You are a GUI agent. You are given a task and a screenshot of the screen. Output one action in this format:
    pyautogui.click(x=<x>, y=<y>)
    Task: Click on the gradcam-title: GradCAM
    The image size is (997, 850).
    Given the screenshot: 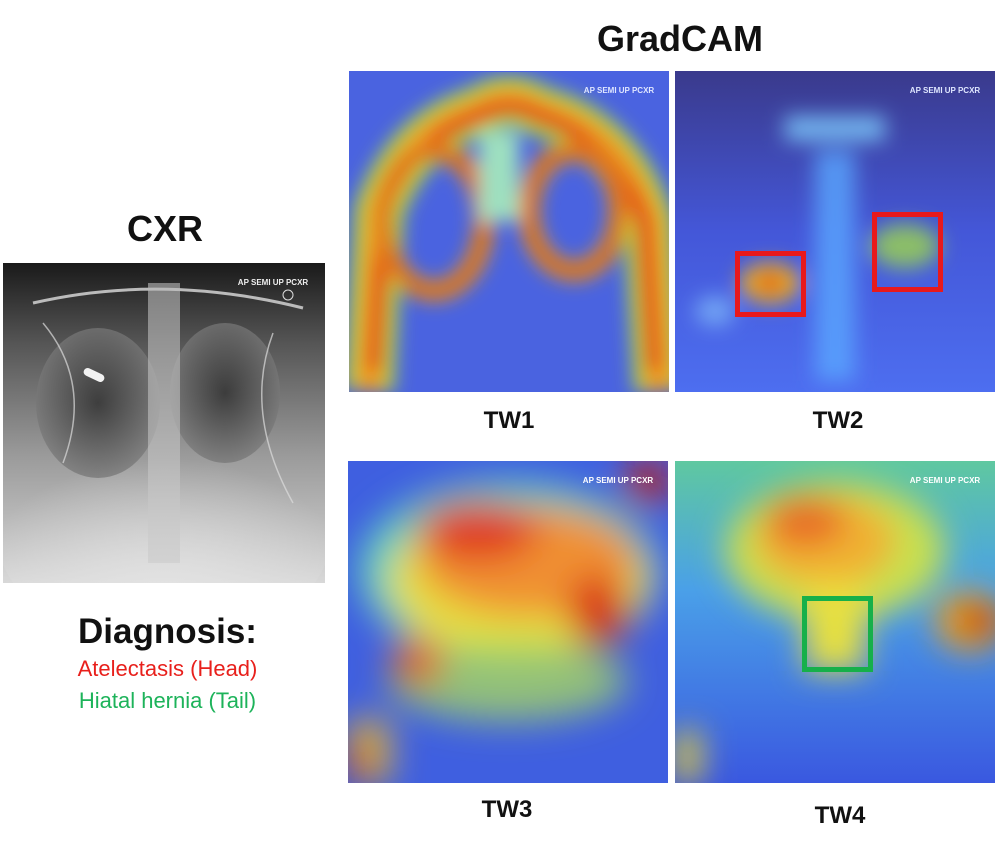 What is the action you would take?
    pyautogui.click(x=679, y=38)
    